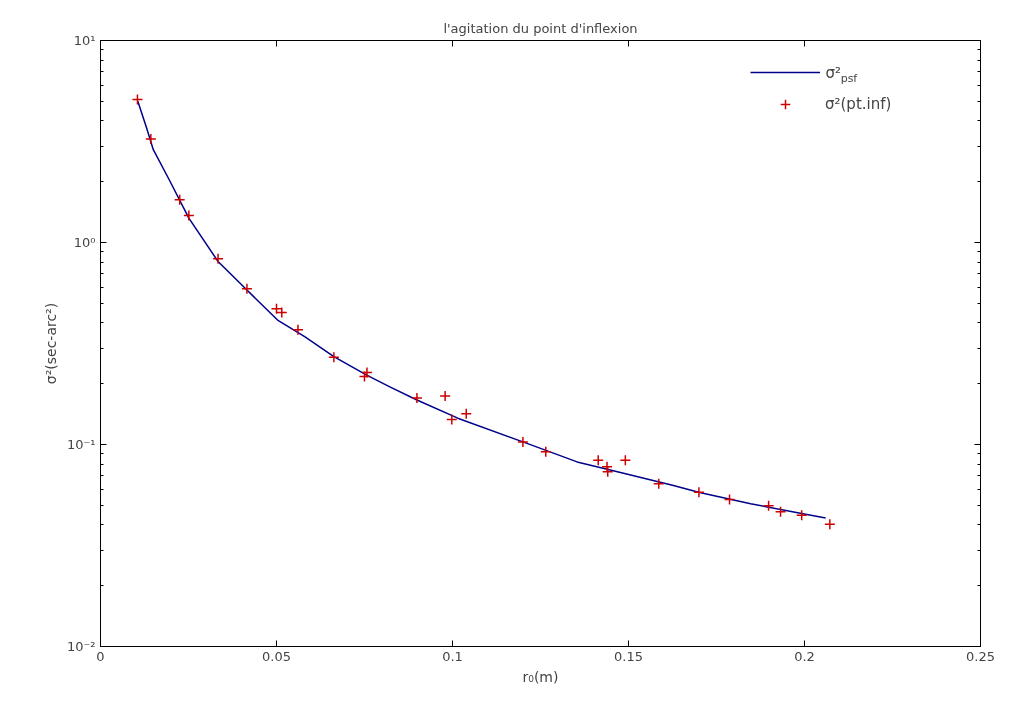 The image size is (1014, 720). Describe the element at coordinates (452, 656) in the screenshot. I see `x-tick-label: 0.1` at that location.